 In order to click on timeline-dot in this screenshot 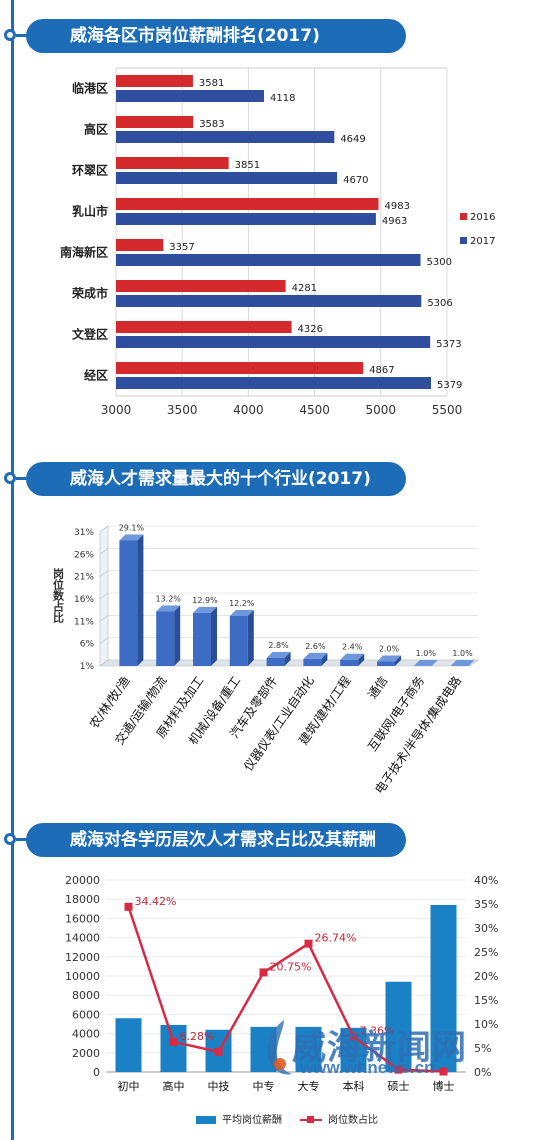, I will do `click(10, 839)`.